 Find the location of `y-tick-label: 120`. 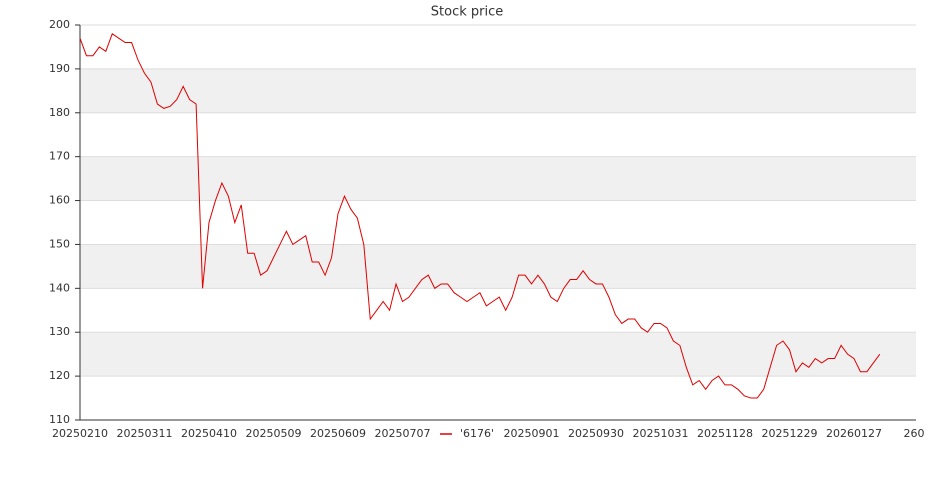

y-tick-label: 120 is located at coordinates (59, 375).